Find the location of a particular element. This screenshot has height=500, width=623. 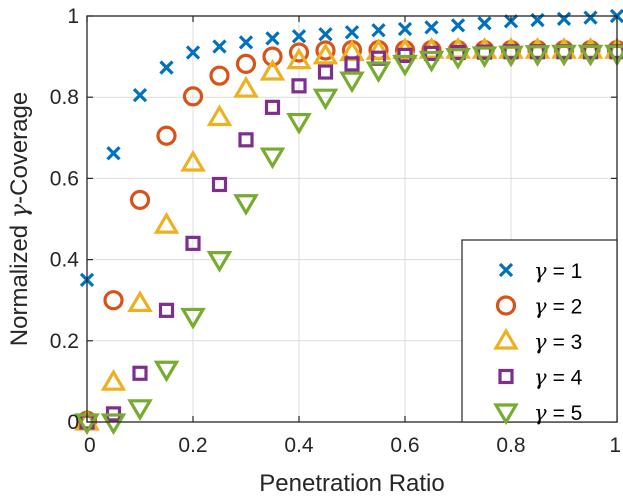

legend-item-2: γ = 2 is located at coordinates (538, 307).